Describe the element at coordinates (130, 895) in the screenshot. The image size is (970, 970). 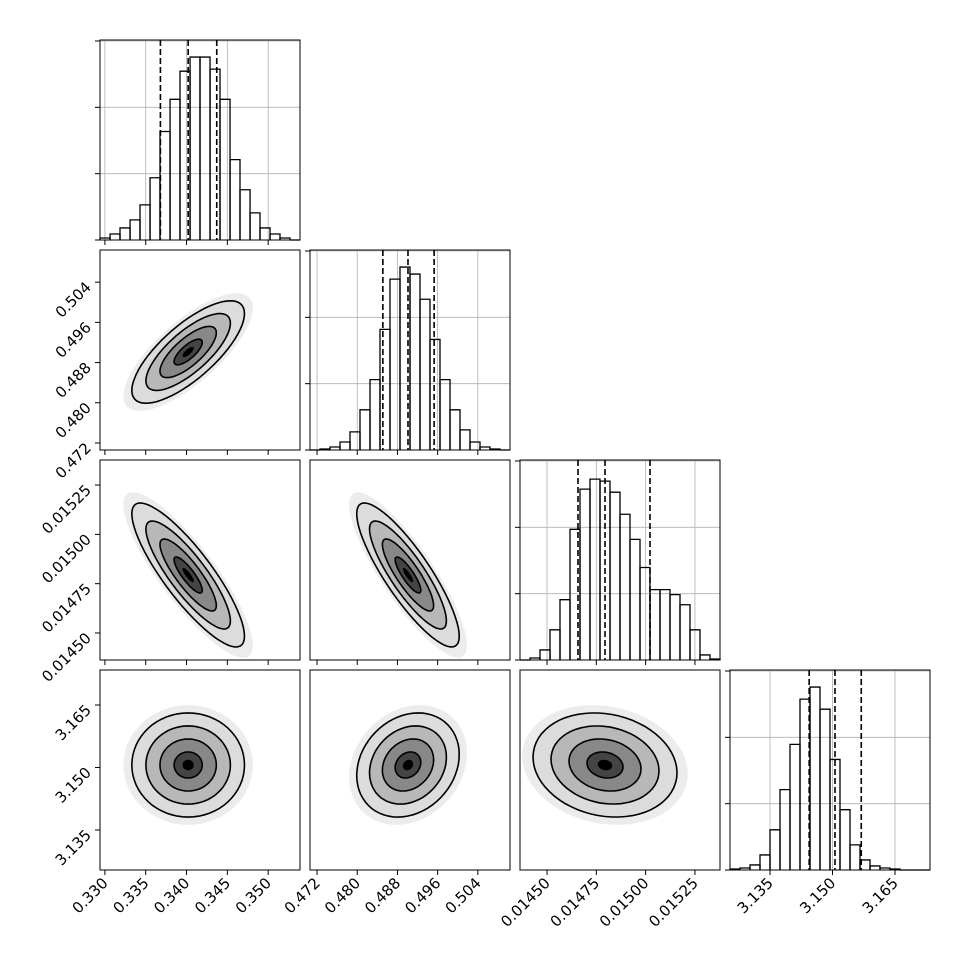
I see `x-tick-label: 0.335` at that location.